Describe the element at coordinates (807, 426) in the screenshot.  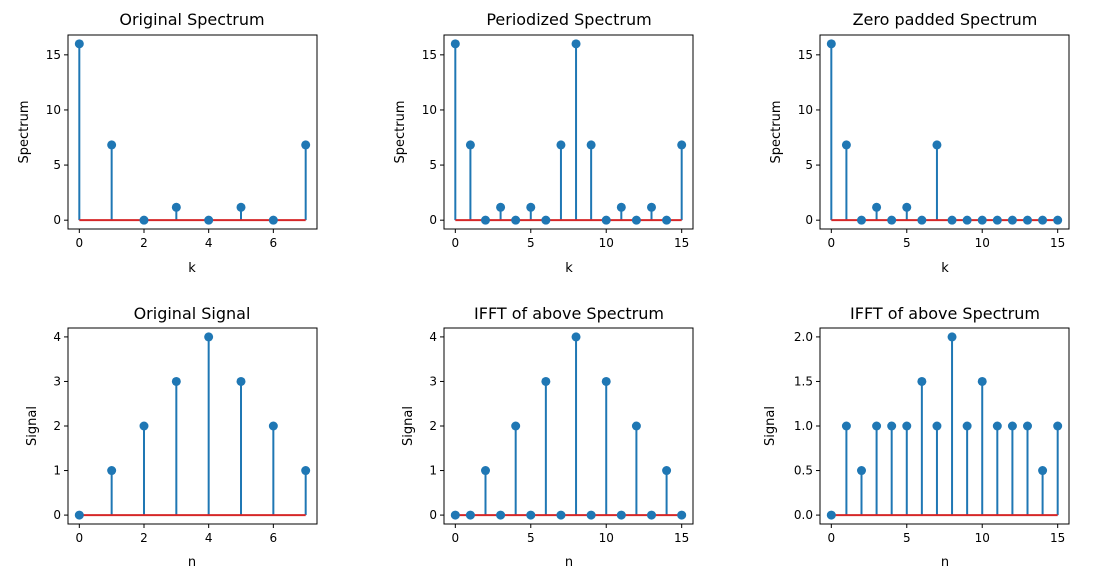
I see `y-axis-ticks: 0.0 0.5 1.0 1.5 2.0` at that location.